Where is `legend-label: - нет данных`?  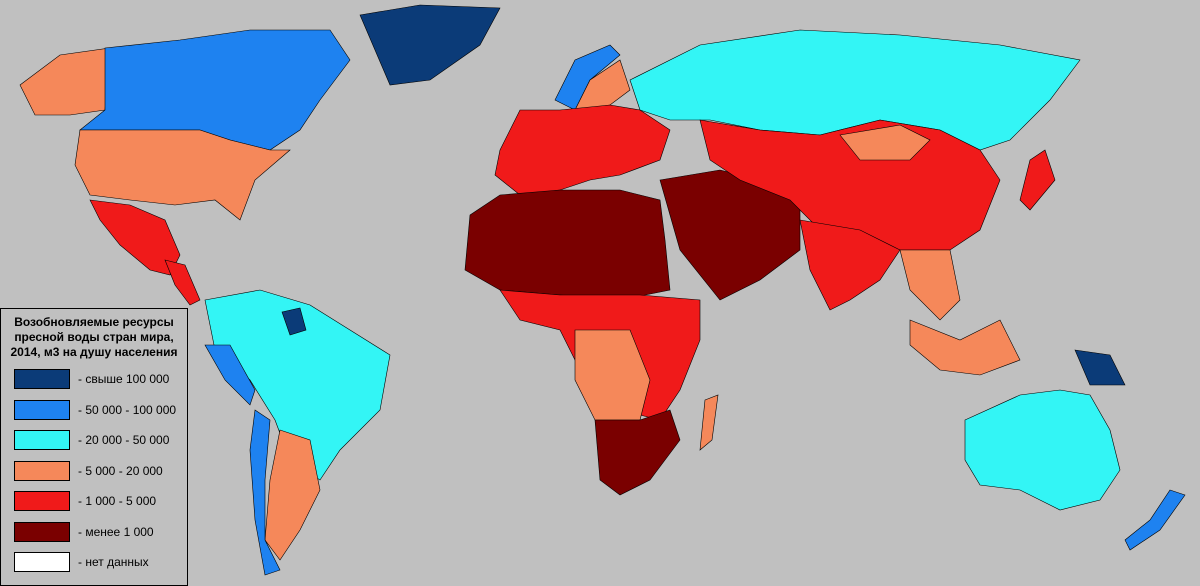
legend-label: - нет данных is located at coordinates (113, 562).